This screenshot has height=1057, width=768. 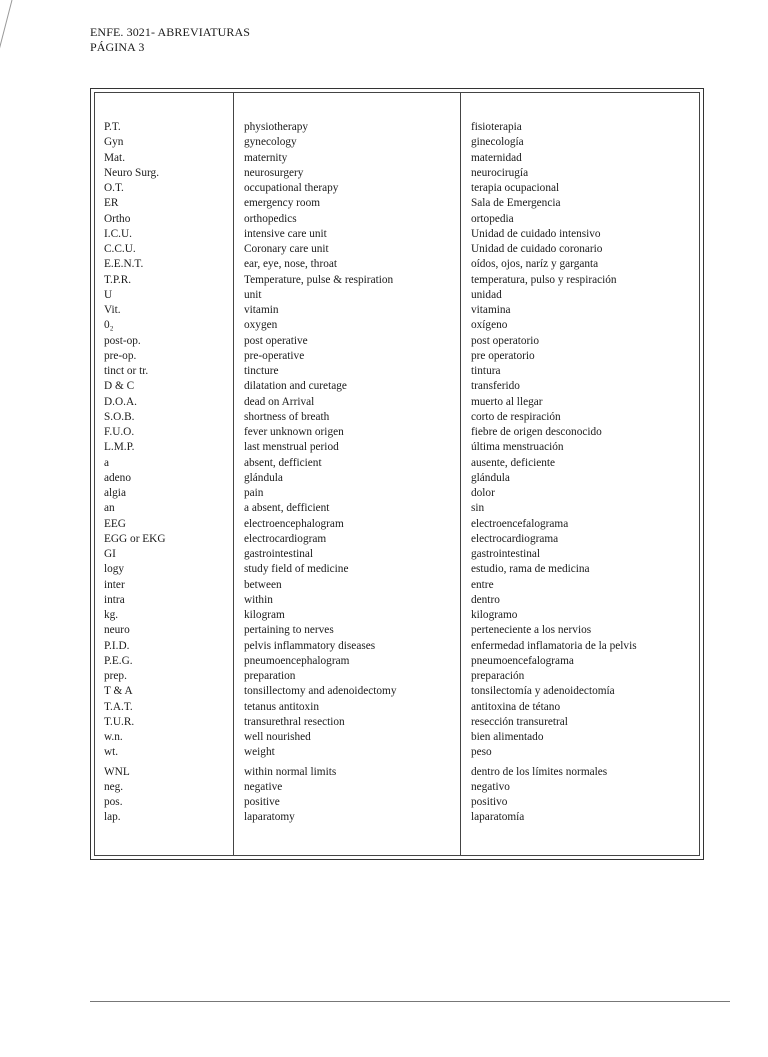 What do you see at coordinates (114, 188) in the screenshot?
I see `abbreviation-cell: O.T.` at bounding box center [114, 188].